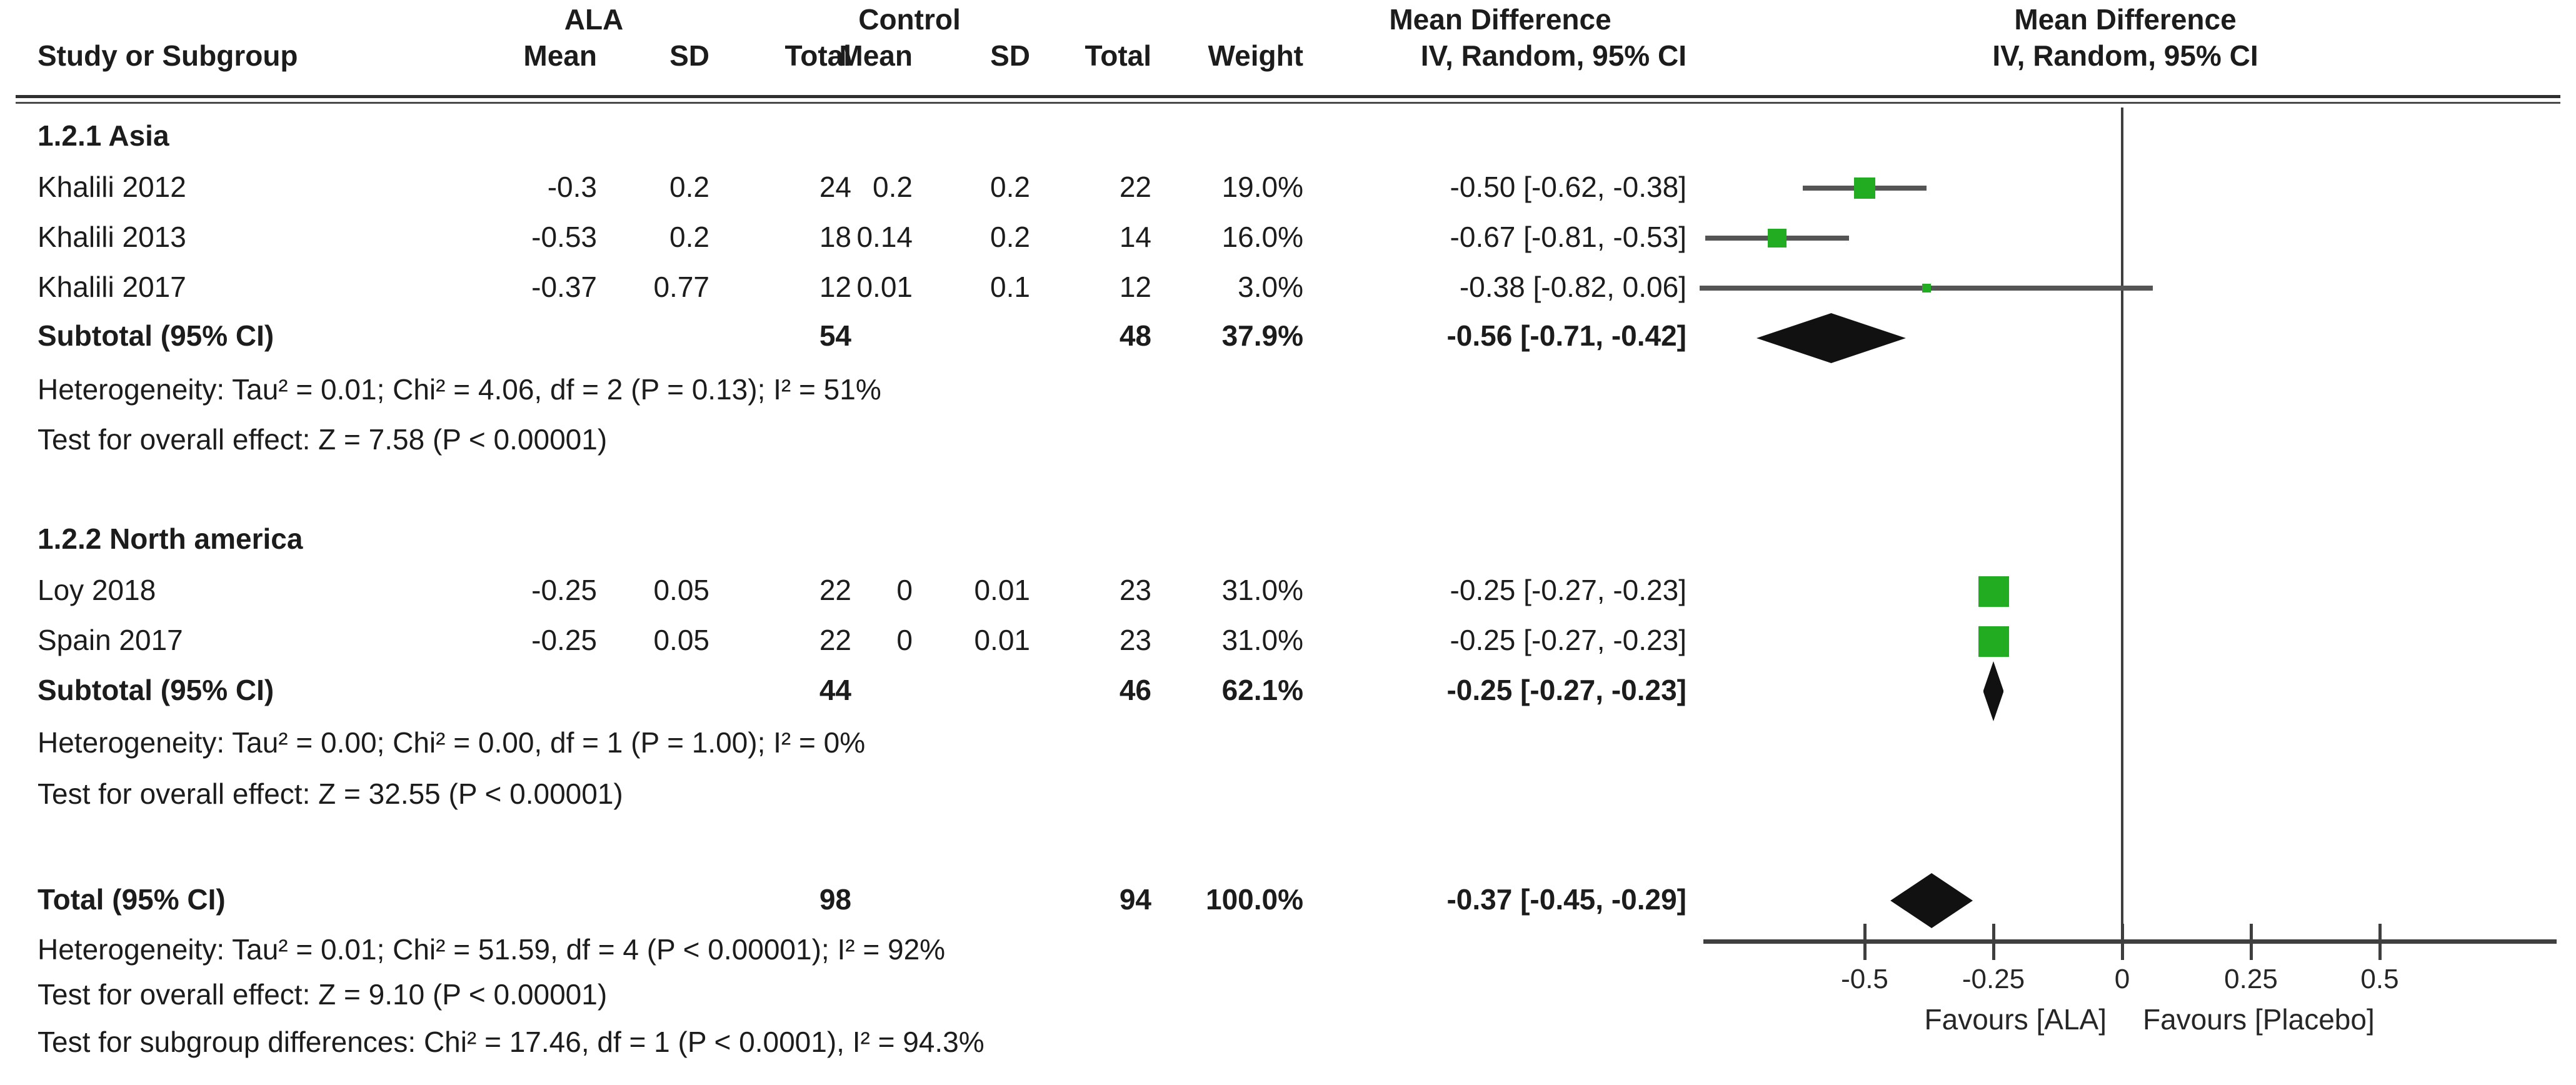 The image size is (2576, 1085). What do you see at coordinates (1993, 979) in the screenshot?
I see `axis-tick-label: -0.25` at bounding box center [1993, 979].